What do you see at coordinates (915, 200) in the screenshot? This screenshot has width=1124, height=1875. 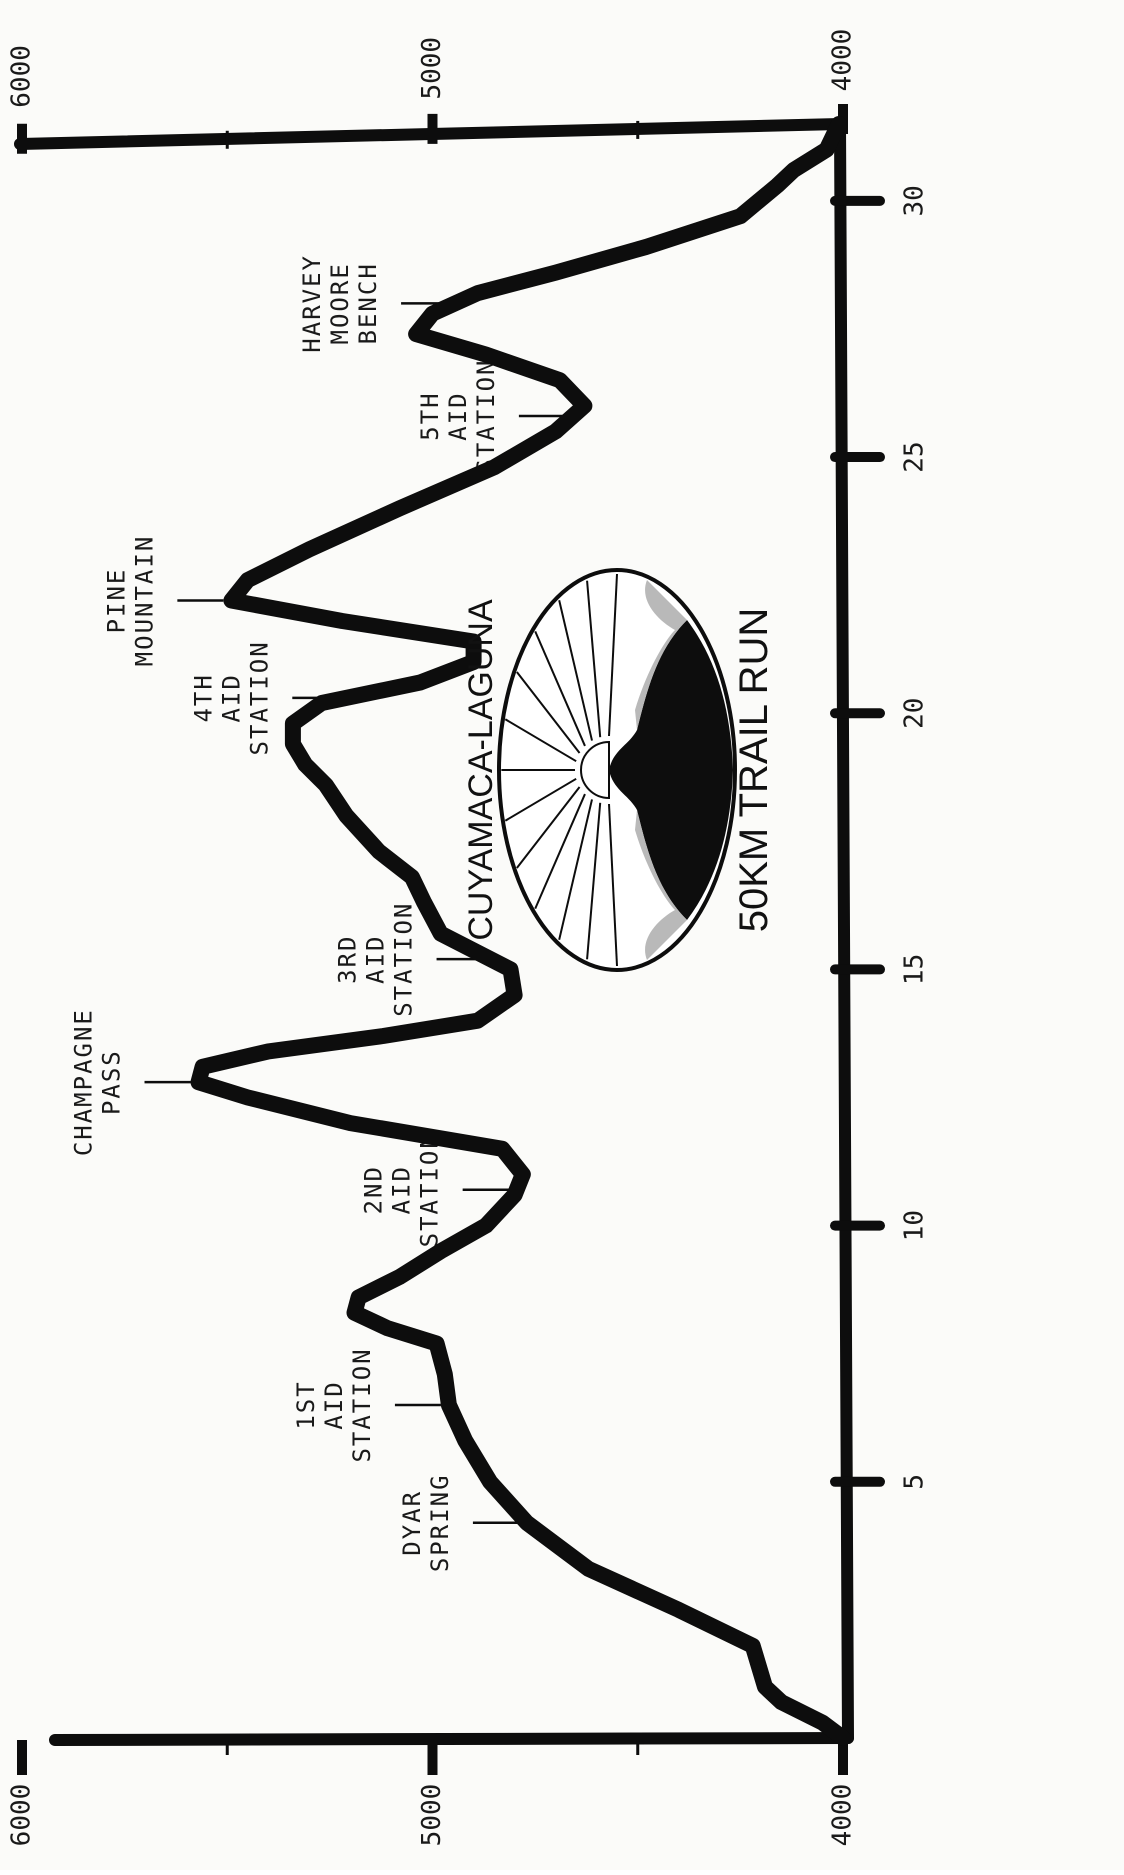 I see `distance-tick-label: 30` at bounding box center [915, 200].